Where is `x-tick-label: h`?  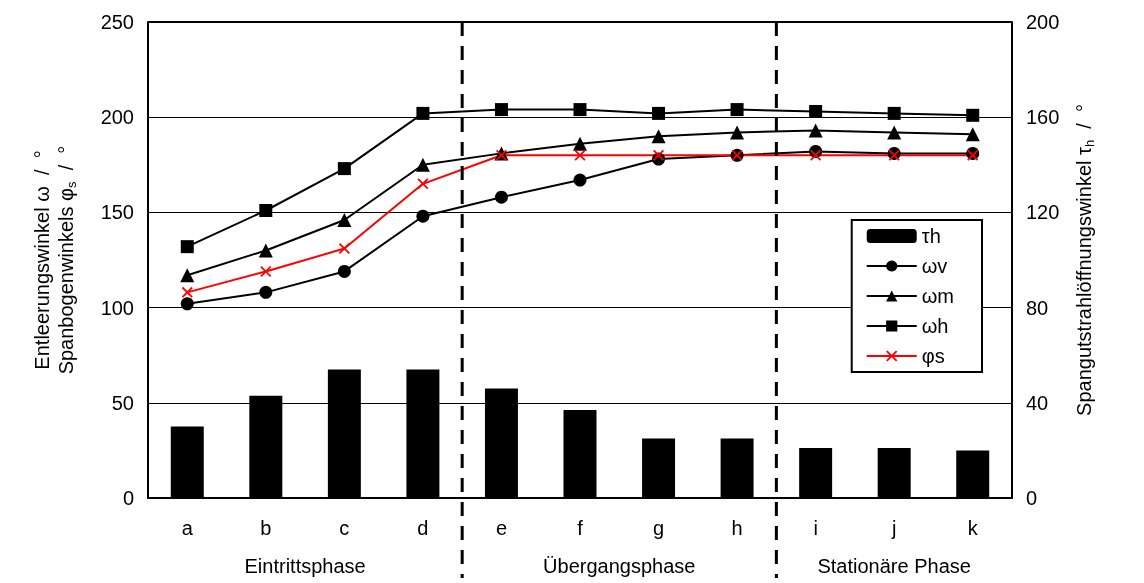 x-tick-label: h is located at coordinates (737, 528).